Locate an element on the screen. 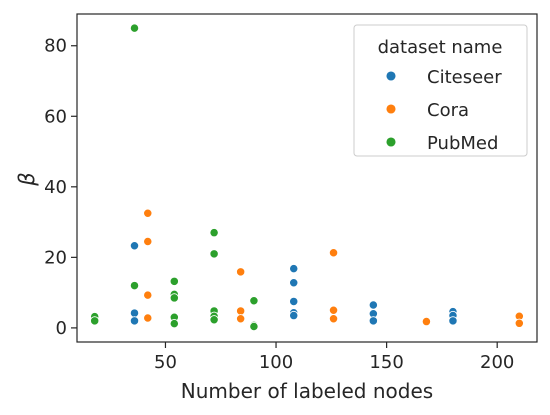 This screenshot has height=415, width=550. y-ticks: 0 20 40 60 80 is located at coordinates (60, 187).